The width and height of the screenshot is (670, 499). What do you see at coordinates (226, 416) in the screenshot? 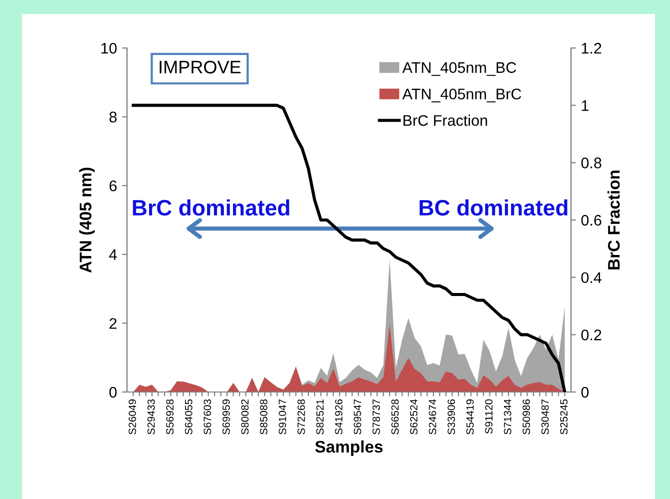
I see `x-tick-label: S69959` at bounding box center [226, 416].